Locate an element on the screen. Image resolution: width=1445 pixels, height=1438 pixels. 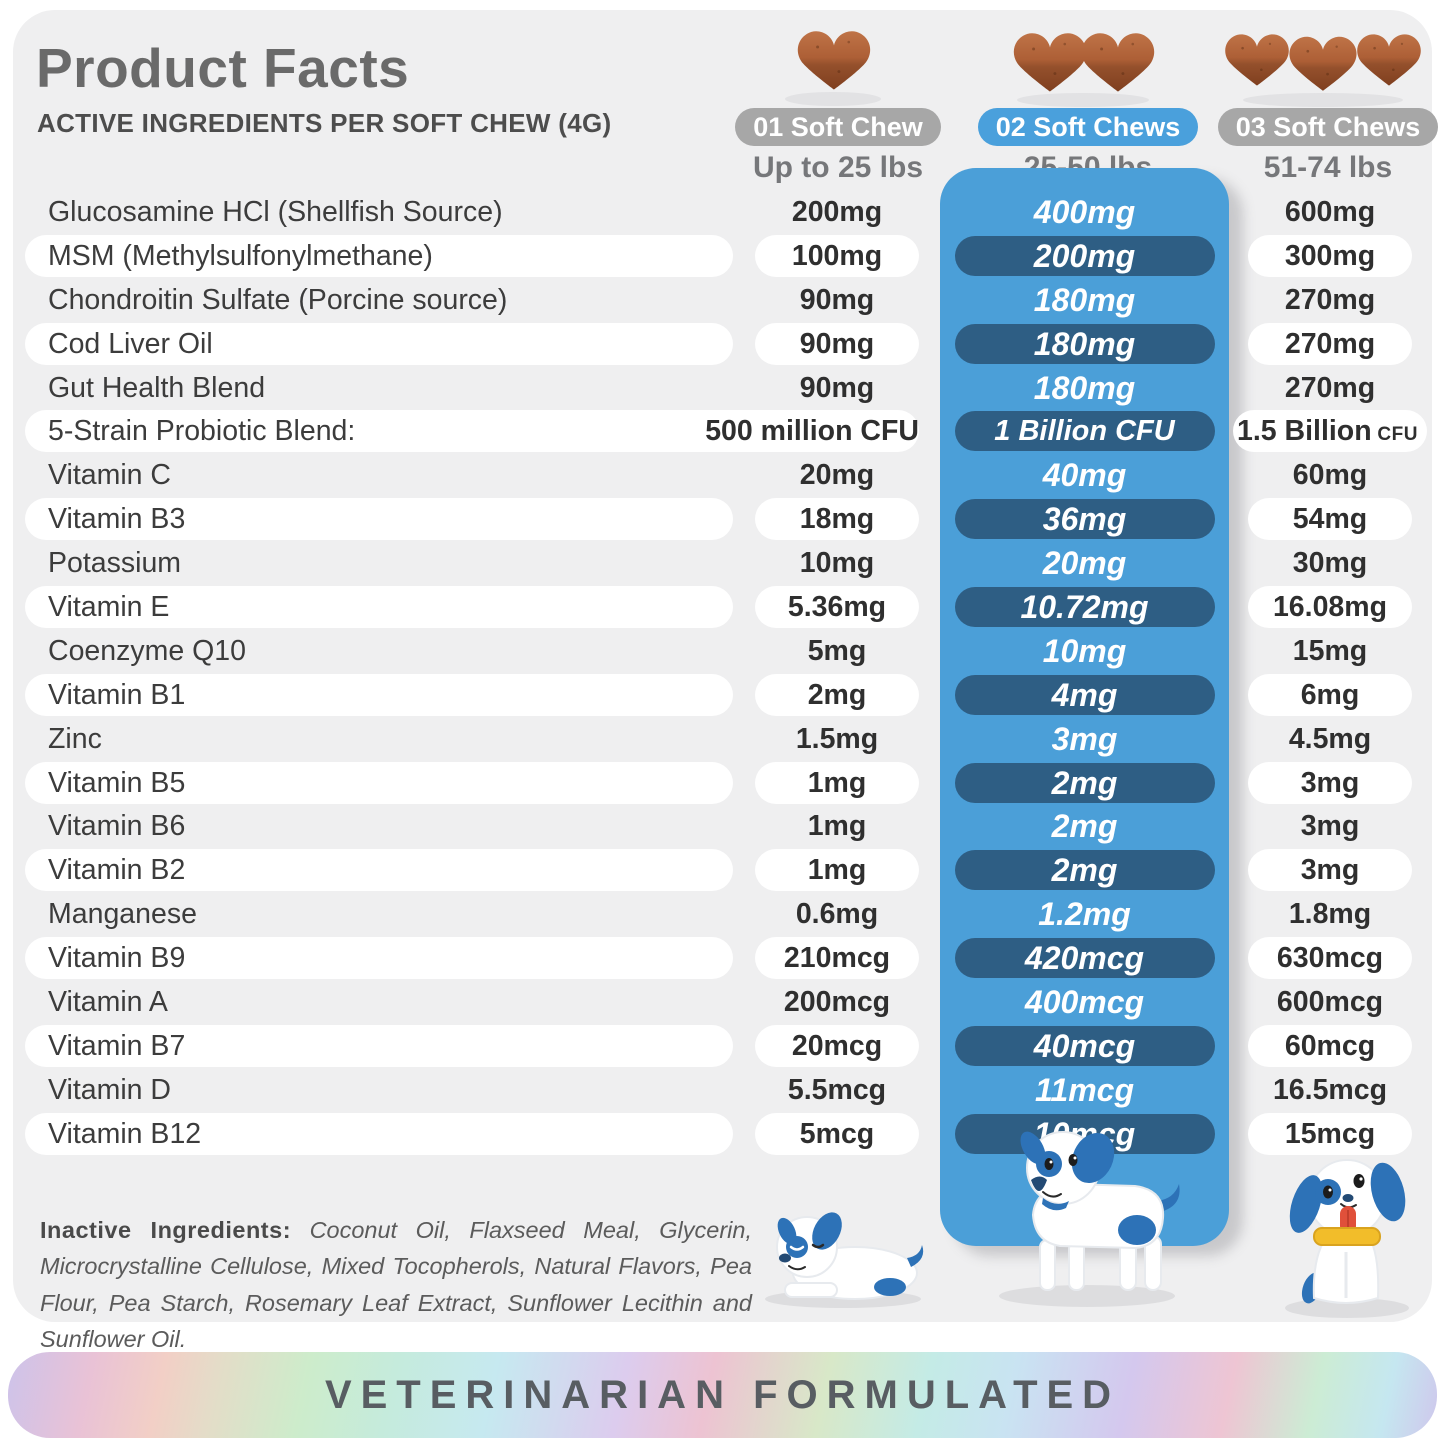
table-row: Gut Health Blend 90mg 180mg 270mg is located at coordinates (722, 388).